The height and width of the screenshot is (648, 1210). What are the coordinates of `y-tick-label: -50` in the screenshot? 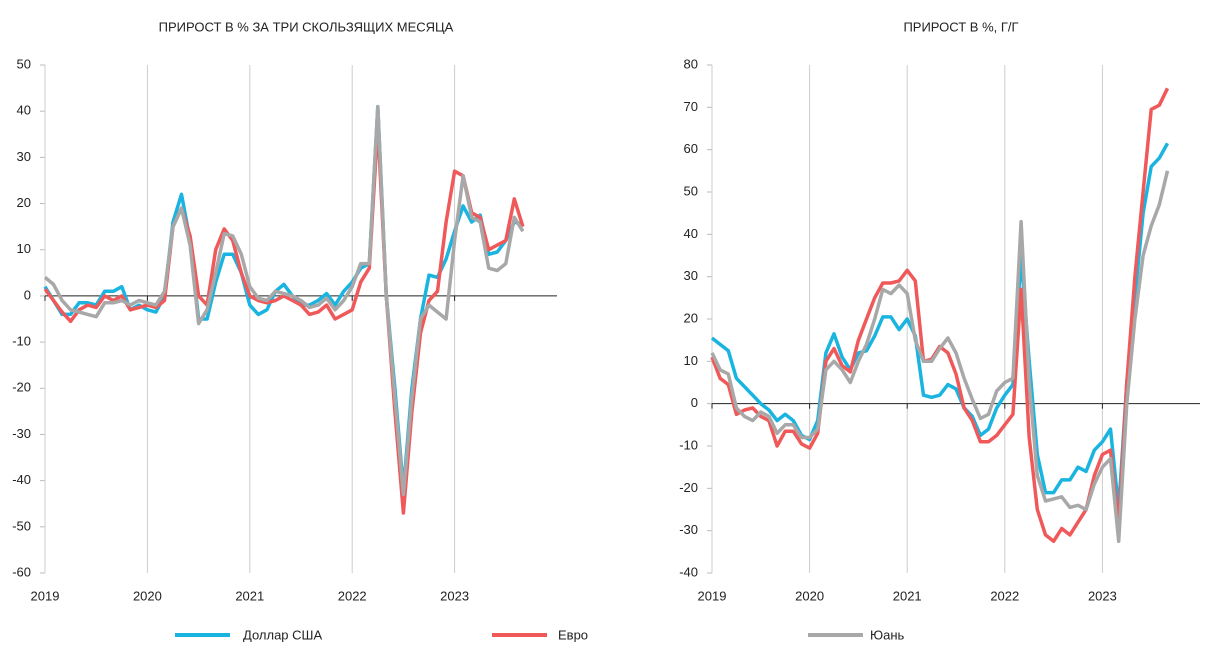 It's located at (21, 525).